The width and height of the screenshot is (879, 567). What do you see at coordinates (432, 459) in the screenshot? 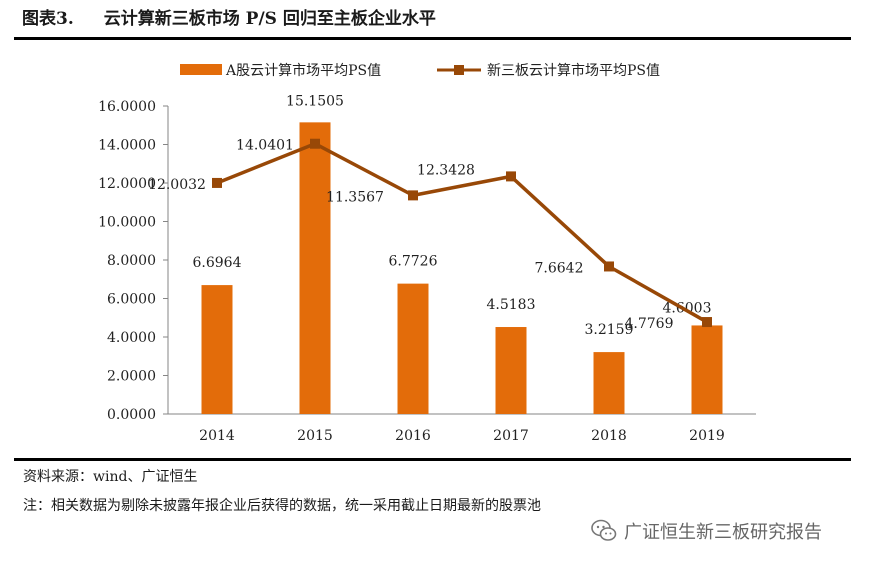
I see `bottom-rule` at bounding box center [432, 459].